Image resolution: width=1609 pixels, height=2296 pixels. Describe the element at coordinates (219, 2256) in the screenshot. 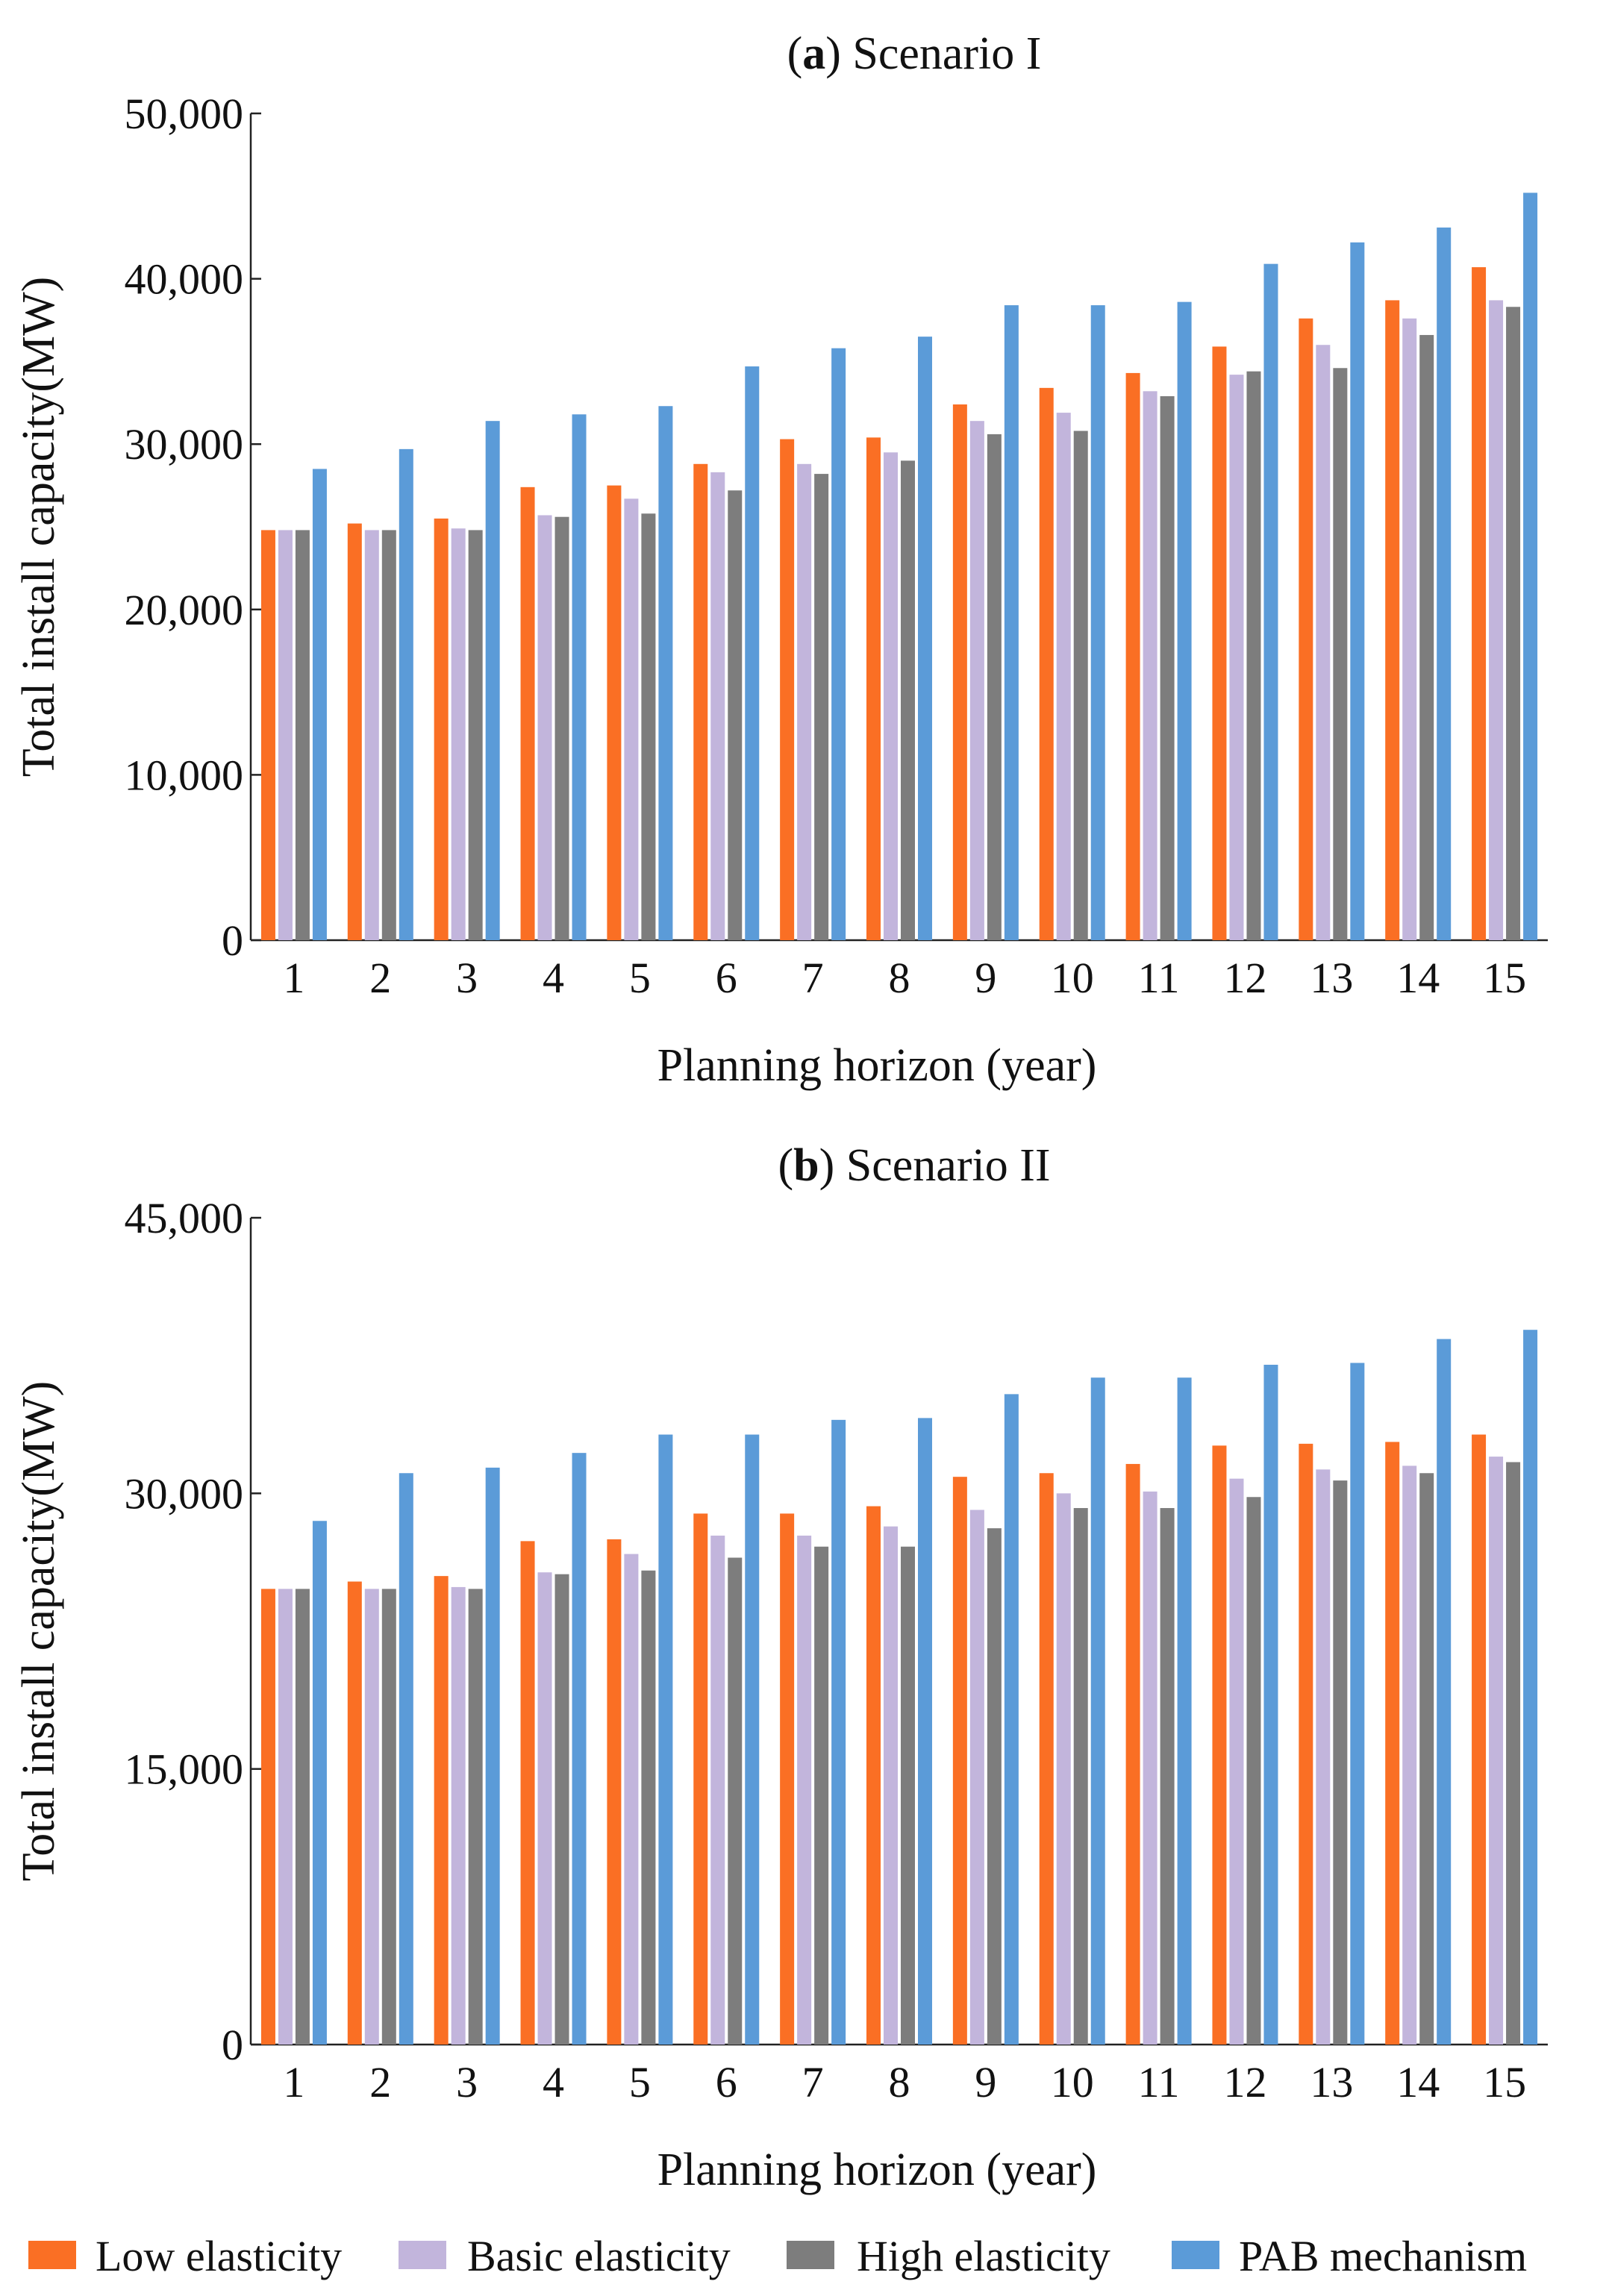

I see `legend-label-low-elasticity: Low elasticity` at that location.